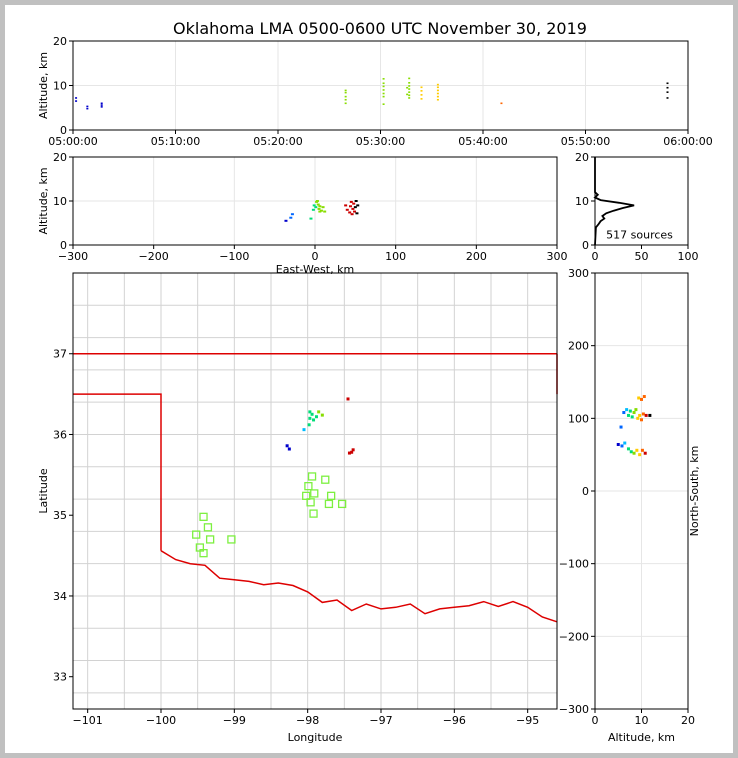 Image resolution: width=738 pixels, height=758 pixels. What do you see at coordinates (43, 491) in the screenshot?
I see `map-ylabel: Latitude` at bounding box center [43, 491].